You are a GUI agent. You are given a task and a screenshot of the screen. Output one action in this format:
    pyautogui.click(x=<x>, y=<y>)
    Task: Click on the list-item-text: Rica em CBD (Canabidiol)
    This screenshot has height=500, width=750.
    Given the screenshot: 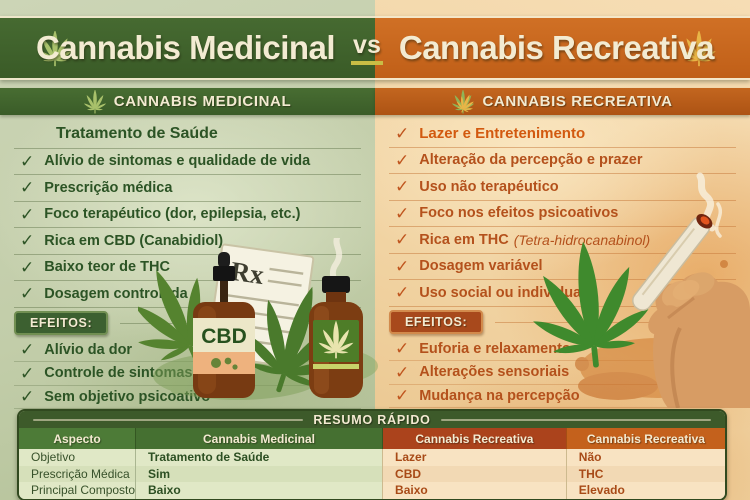 What is the action you would take?
    pyautogui.click(x=134, y=240)
    